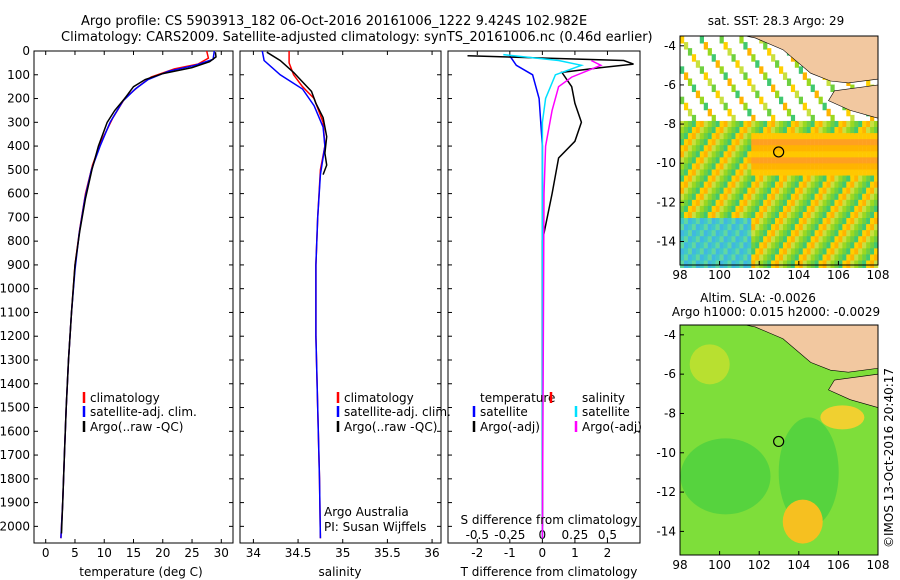 The image size is (900, 580). Describe the element at coordinates (670, 124) in the screenshot. I see `map-y-tick-label: -8` at that location.